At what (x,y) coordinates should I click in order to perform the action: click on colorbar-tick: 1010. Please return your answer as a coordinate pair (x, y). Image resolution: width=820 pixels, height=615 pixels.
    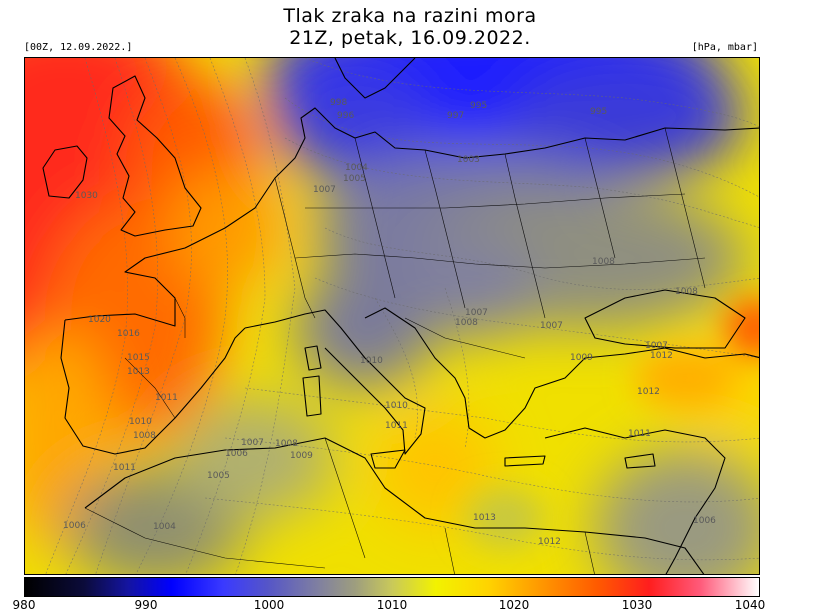
    Looking at the image, I should click on (392, 605).